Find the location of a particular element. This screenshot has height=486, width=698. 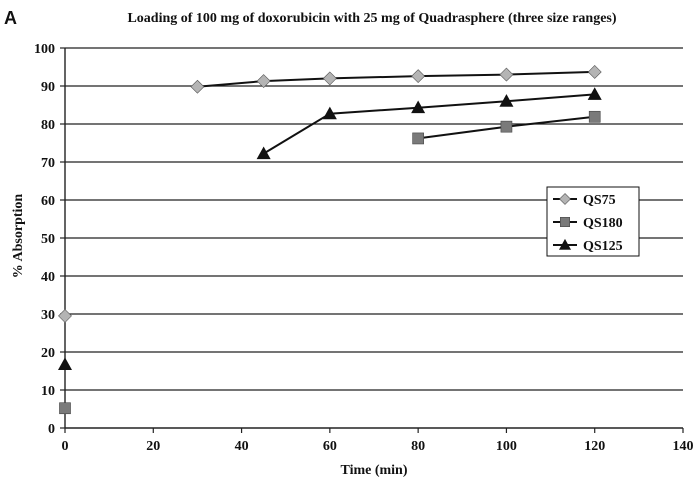

y-tick-label: 90 is located at coordinates (48, 87).